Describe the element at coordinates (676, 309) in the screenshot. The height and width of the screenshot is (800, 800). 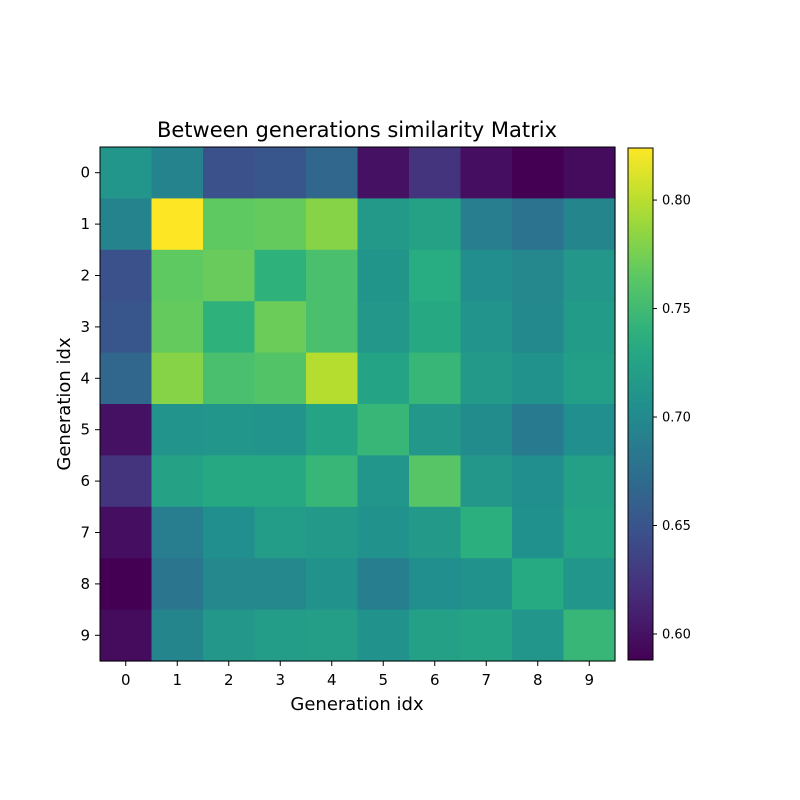
I see `colorbar-tick-label: 0.75` at that location.